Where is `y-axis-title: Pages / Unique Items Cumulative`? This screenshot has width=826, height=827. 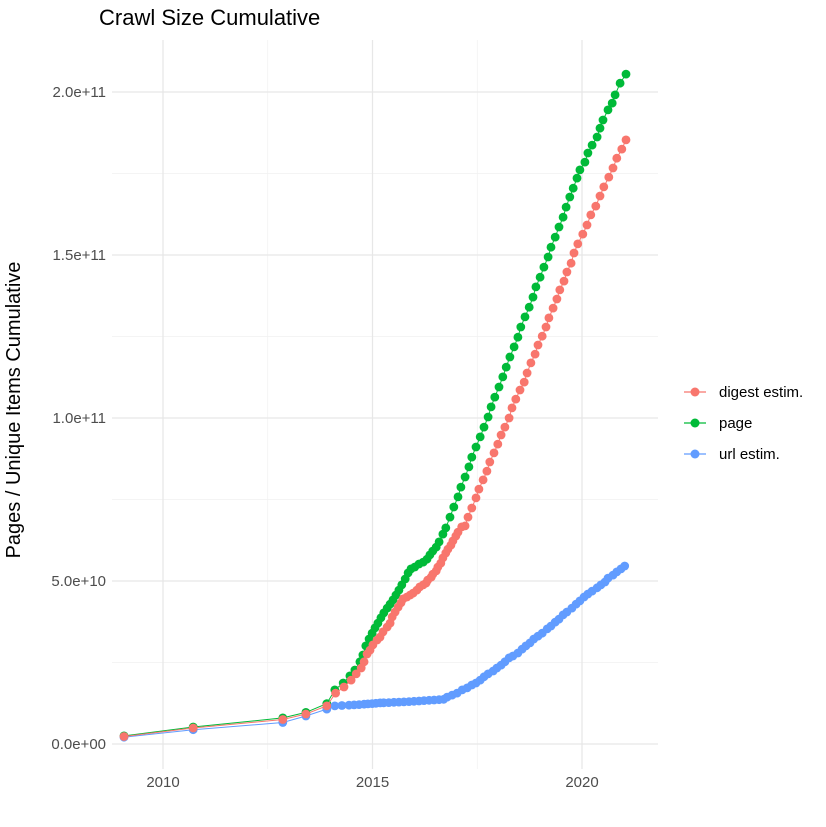
y-axis-title: Pages / Unique Items Cumulative is located at coordinates (14, 410).